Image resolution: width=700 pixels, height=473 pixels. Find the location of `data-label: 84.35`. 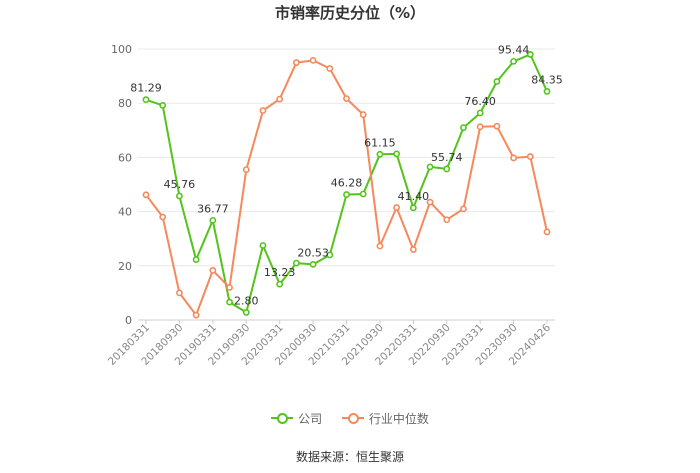

data-label: 84.35 is located at coordinates (547, 79).